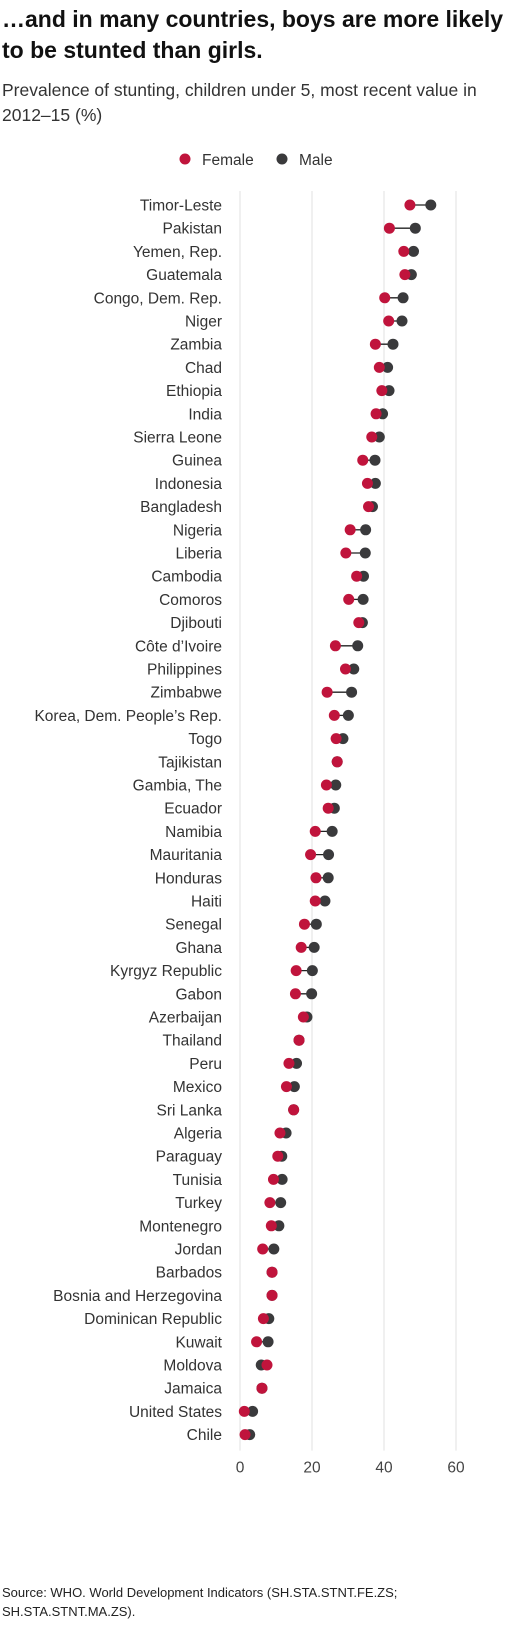 This screenshot has width=518, height=1632. Describe the element at coordinates (204, 1435) in the screenshot. I see `category-label: Chile` at that location.